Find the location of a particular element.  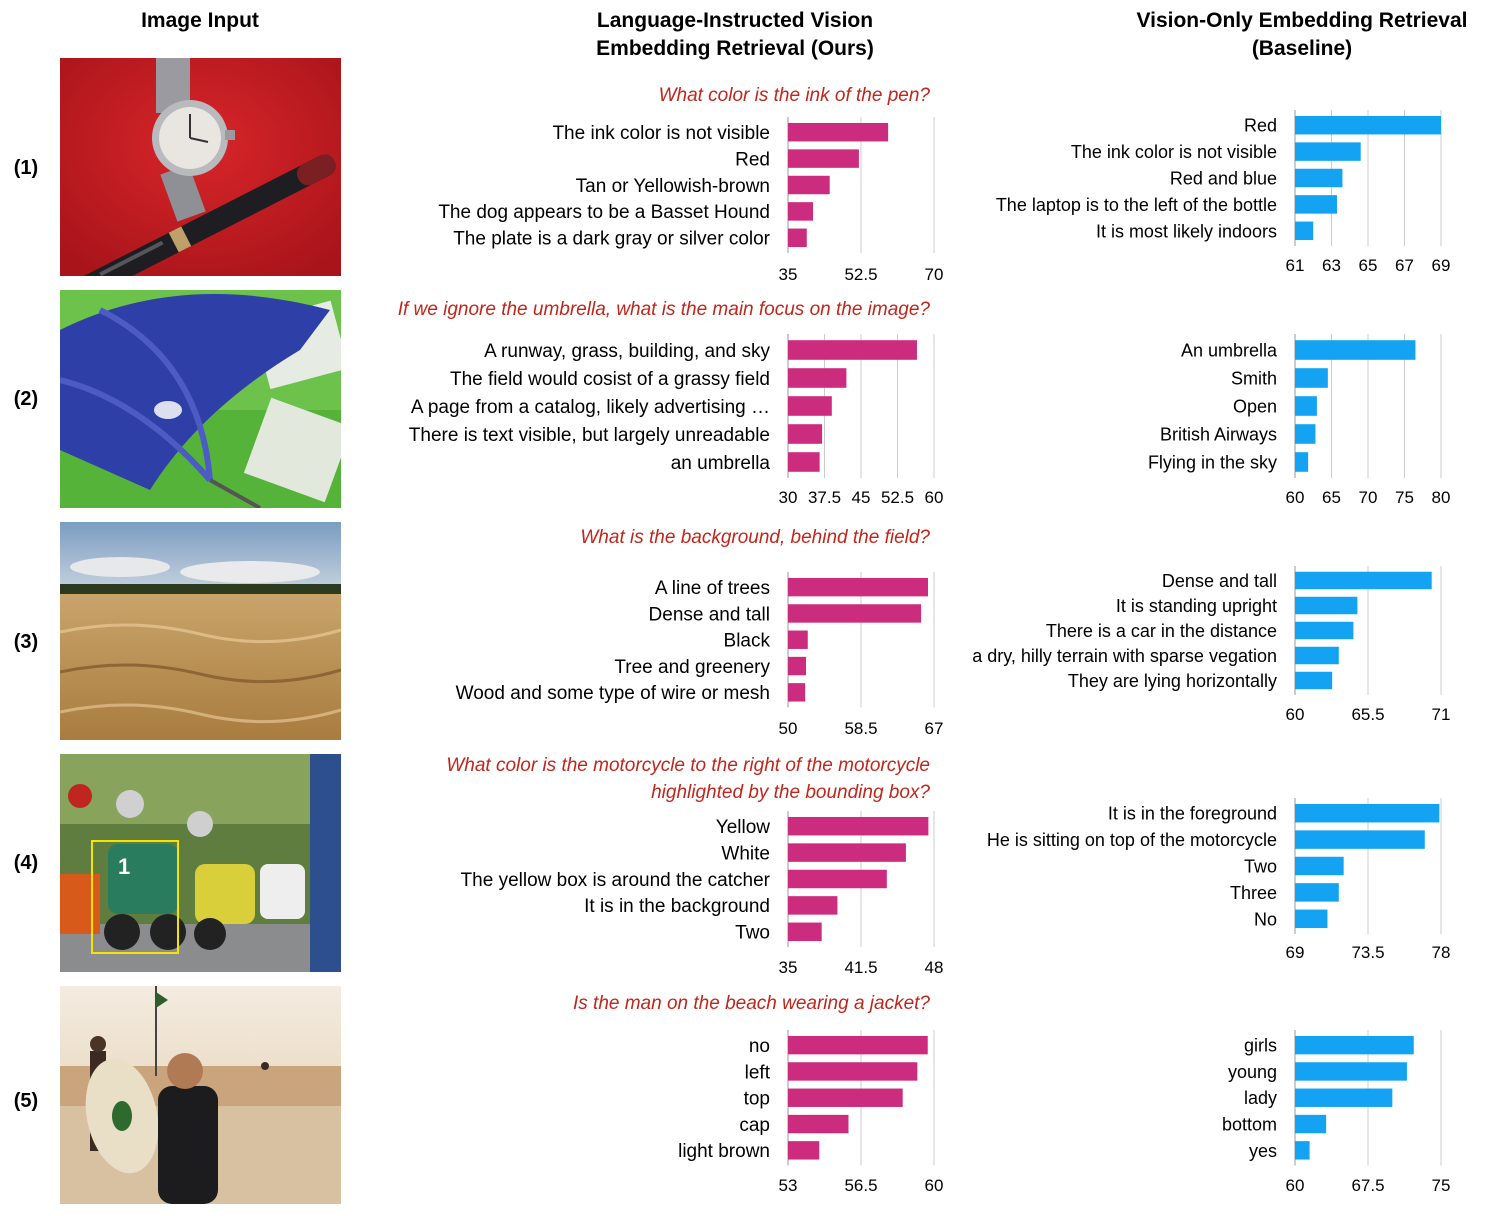

category-label: Dense and tall is located at coordinates (709, 614).